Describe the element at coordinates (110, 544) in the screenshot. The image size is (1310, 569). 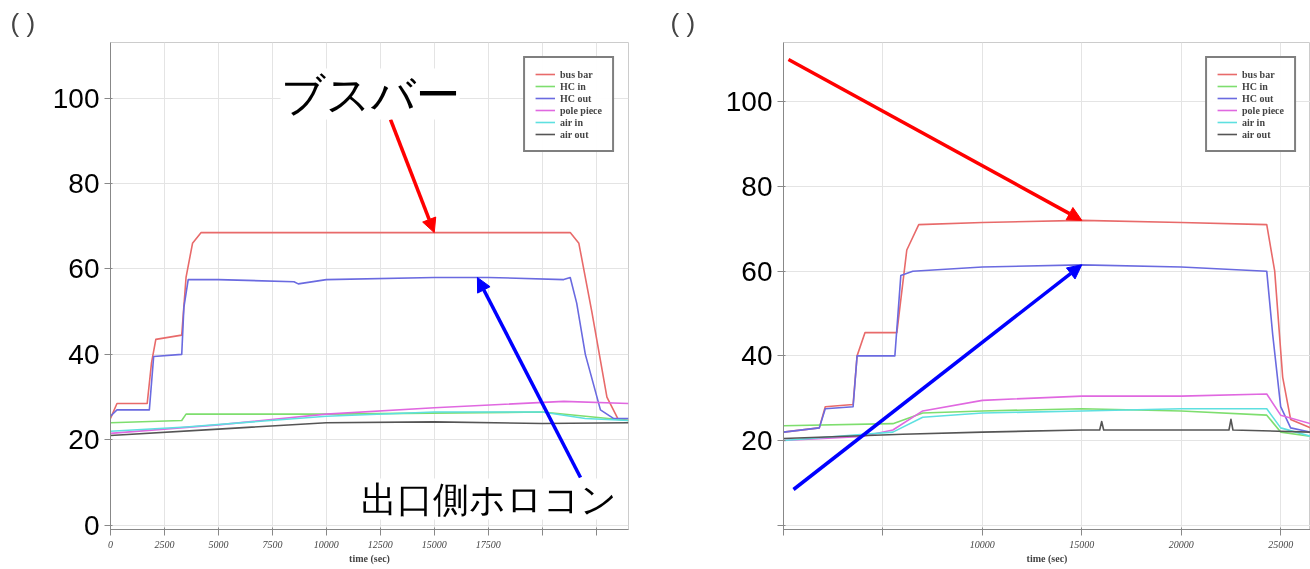
I see `x-tick-label: 0` at that location.